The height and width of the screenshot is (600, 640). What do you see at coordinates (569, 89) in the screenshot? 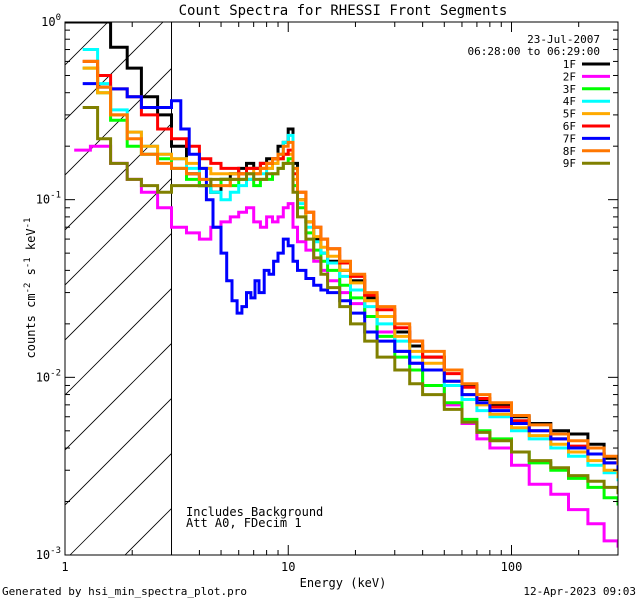
I see `legend-label-3f: 3F` at bounding box center [569, 89].